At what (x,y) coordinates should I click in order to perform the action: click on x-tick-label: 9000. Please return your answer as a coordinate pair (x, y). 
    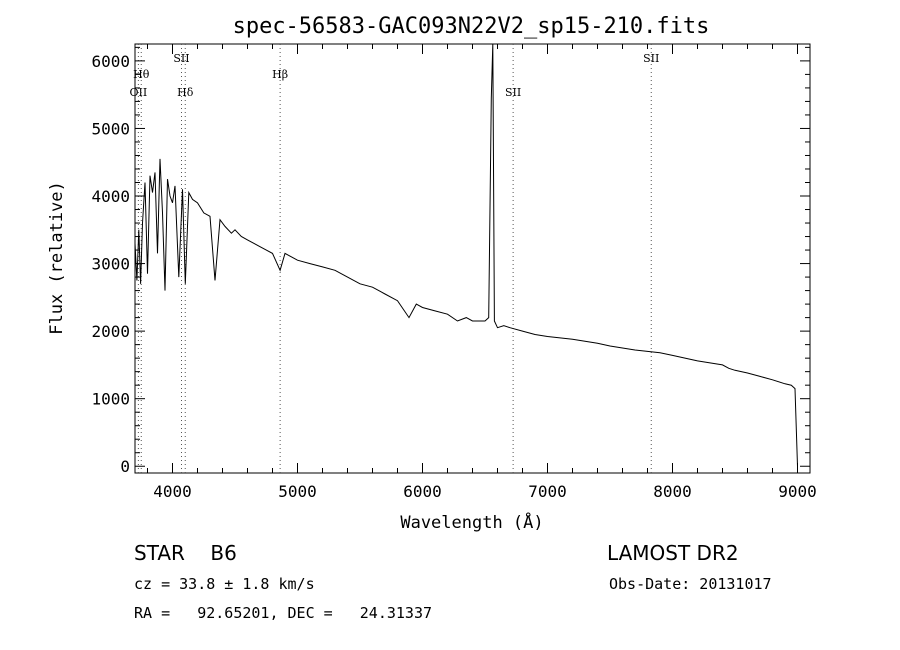
    Looking at the image, I should click on (797, 491).